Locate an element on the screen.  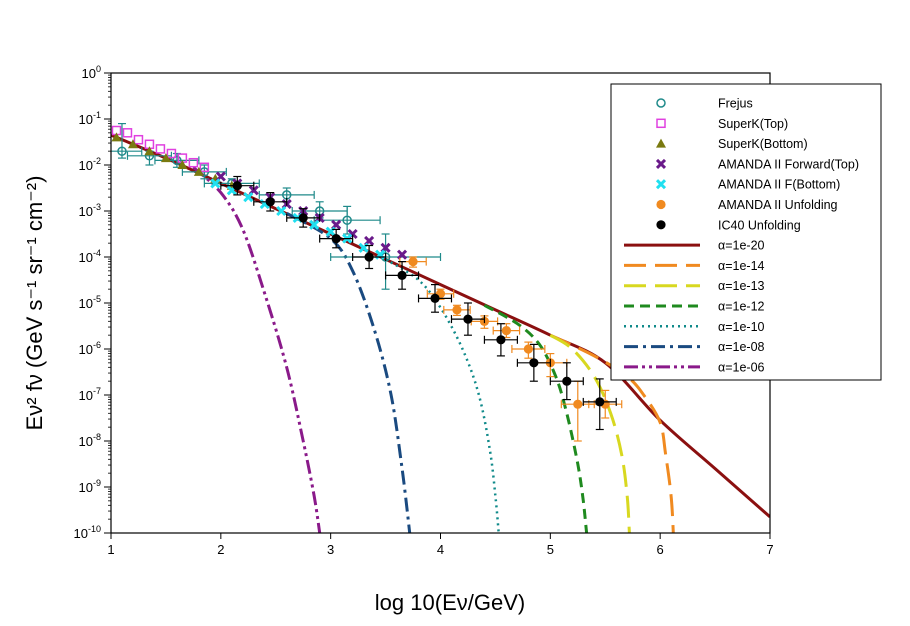
curve--1e-14 is located at coordinates (612, 433).